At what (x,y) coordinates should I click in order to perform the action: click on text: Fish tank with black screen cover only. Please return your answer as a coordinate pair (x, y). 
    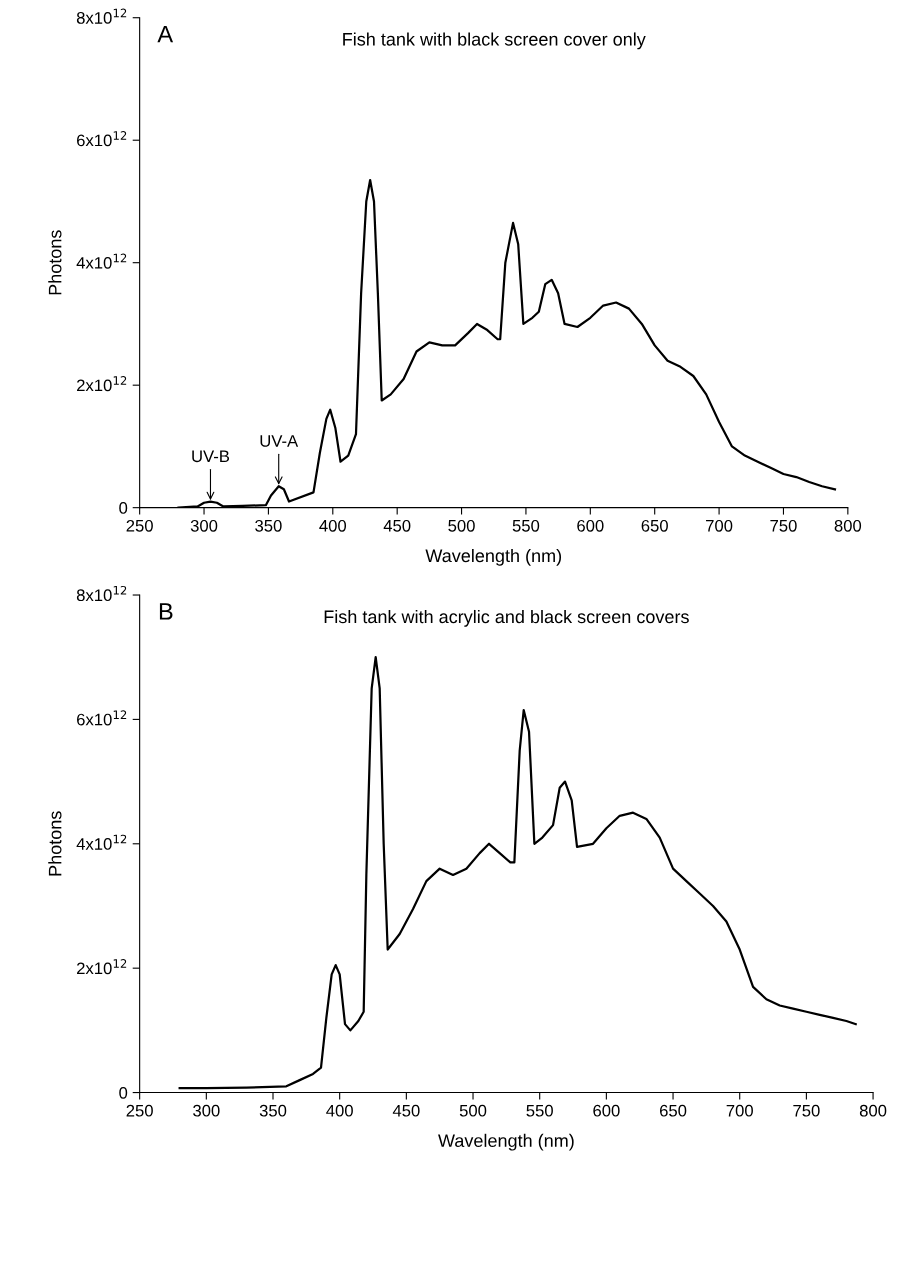
    Looking at the image, I should click on (494, 41).